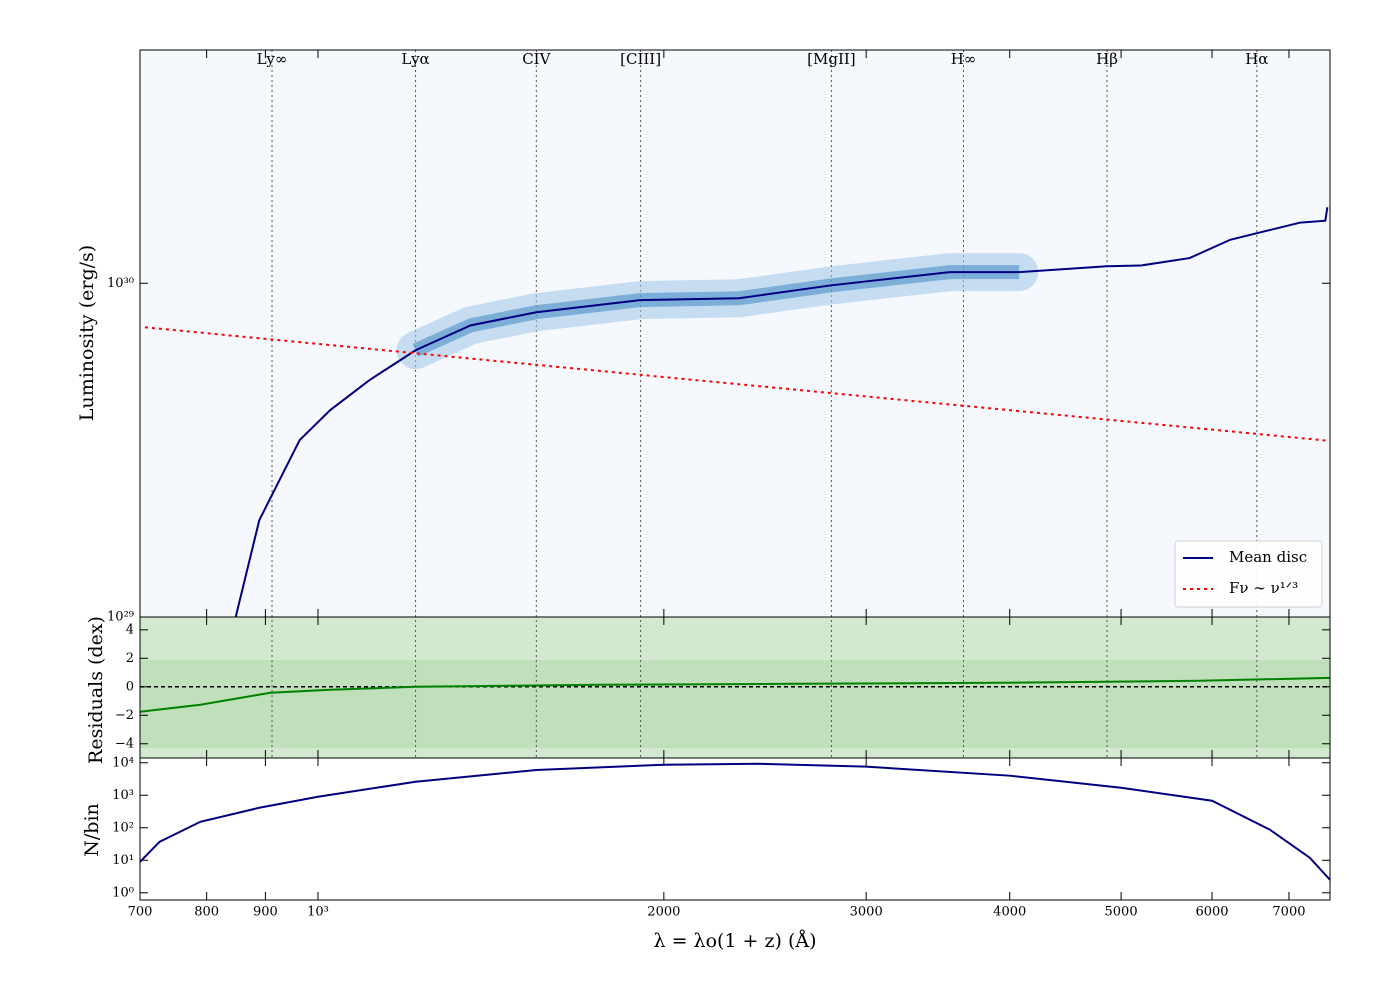  I want to click on reference-label: [CIII], so click(640, 59).